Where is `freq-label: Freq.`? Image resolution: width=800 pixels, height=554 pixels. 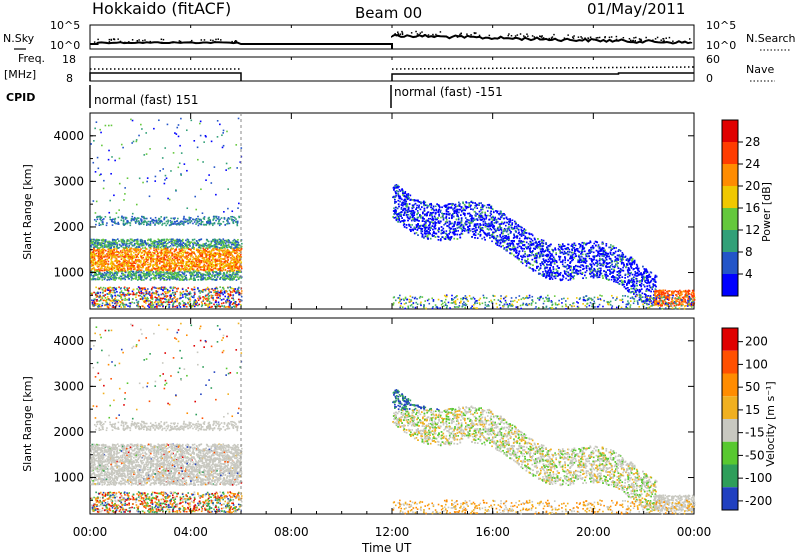 freq-label: Freq. is located at coordinates (31, 58).